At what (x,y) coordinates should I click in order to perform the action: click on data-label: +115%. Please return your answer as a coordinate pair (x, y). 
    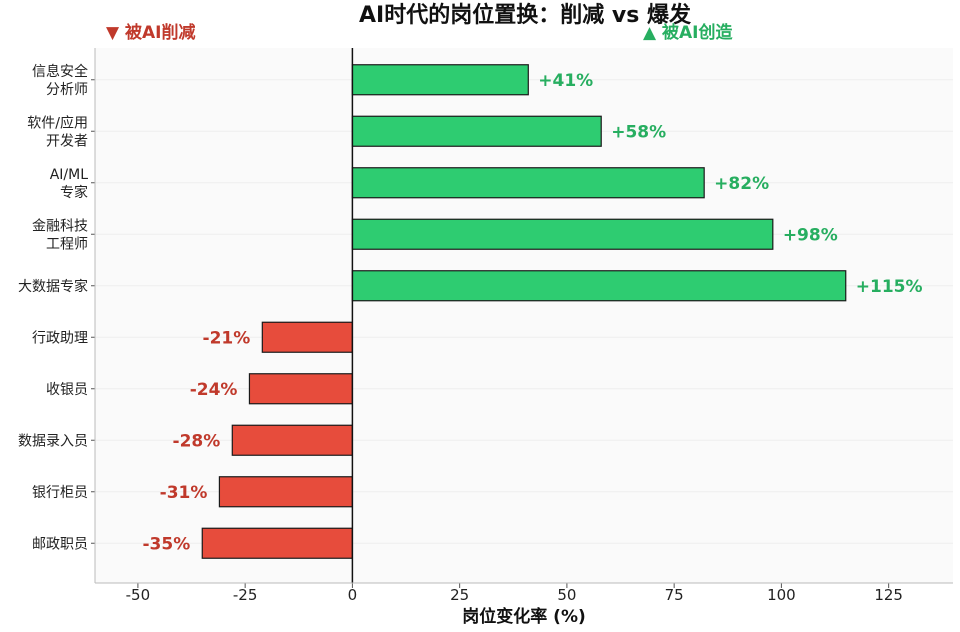
    Looking at the image, I should click on (889, 287).